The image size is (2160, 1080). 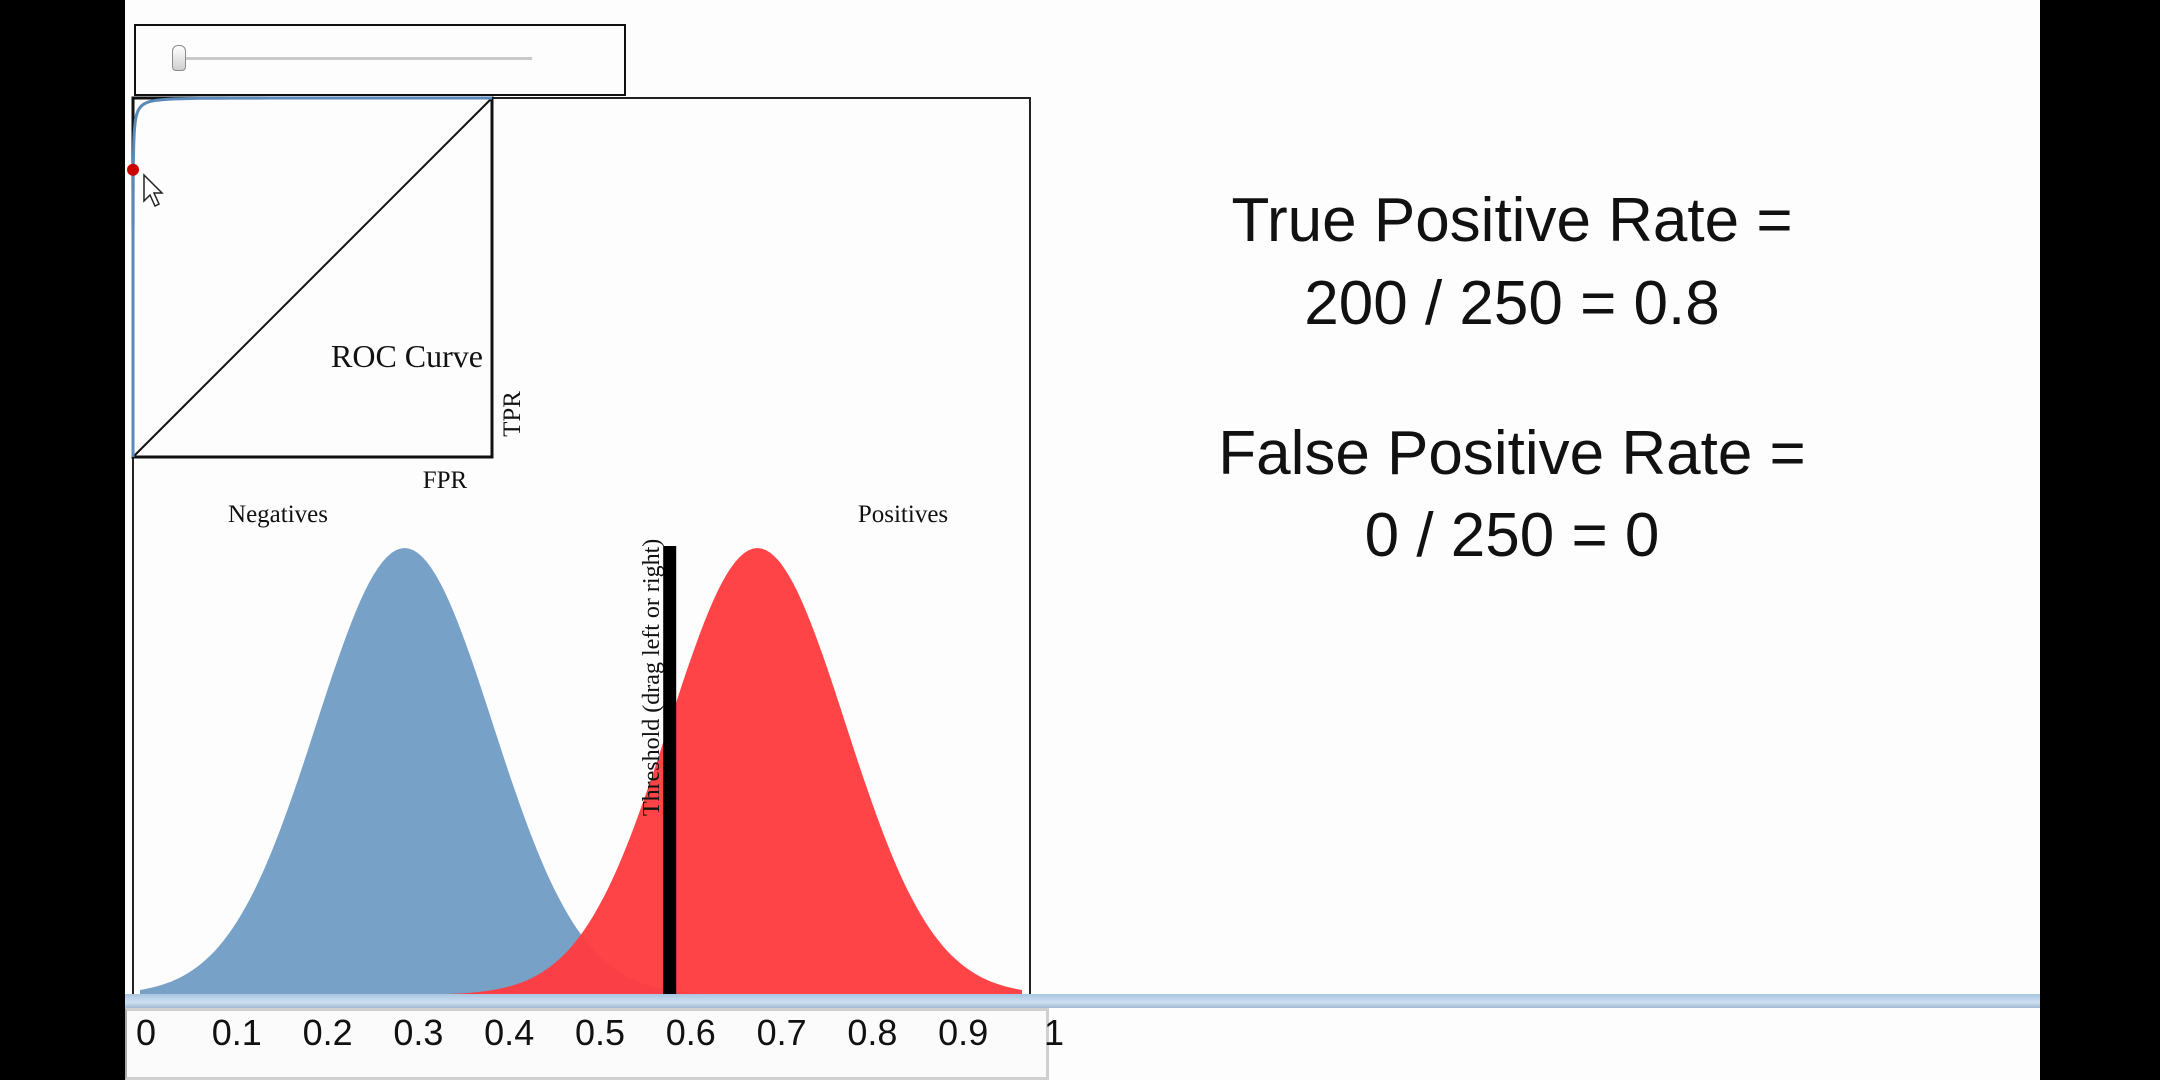 What do you see at coordinates (179, 58) in the screenshot?
I see `slider-thumb` at bounding box center [179, 58].